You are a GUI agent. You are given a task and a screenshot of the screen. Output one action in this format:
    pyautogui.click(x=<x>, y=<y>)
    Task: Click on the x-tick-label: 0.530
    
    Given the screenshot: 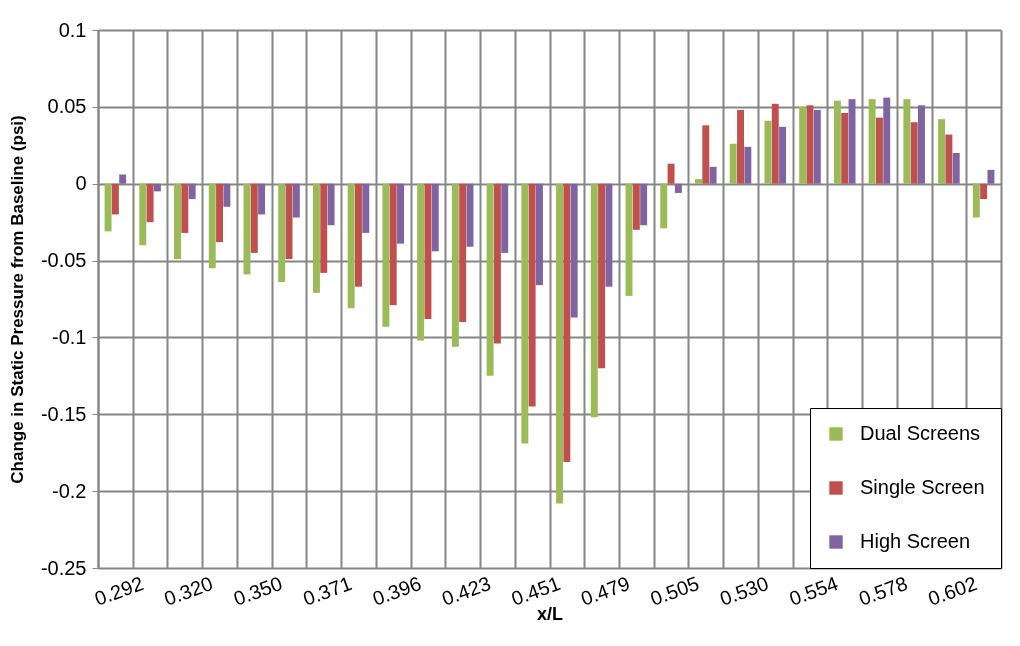 What is the action you would take?
    pyautogui.click(x=744, y=591)
    